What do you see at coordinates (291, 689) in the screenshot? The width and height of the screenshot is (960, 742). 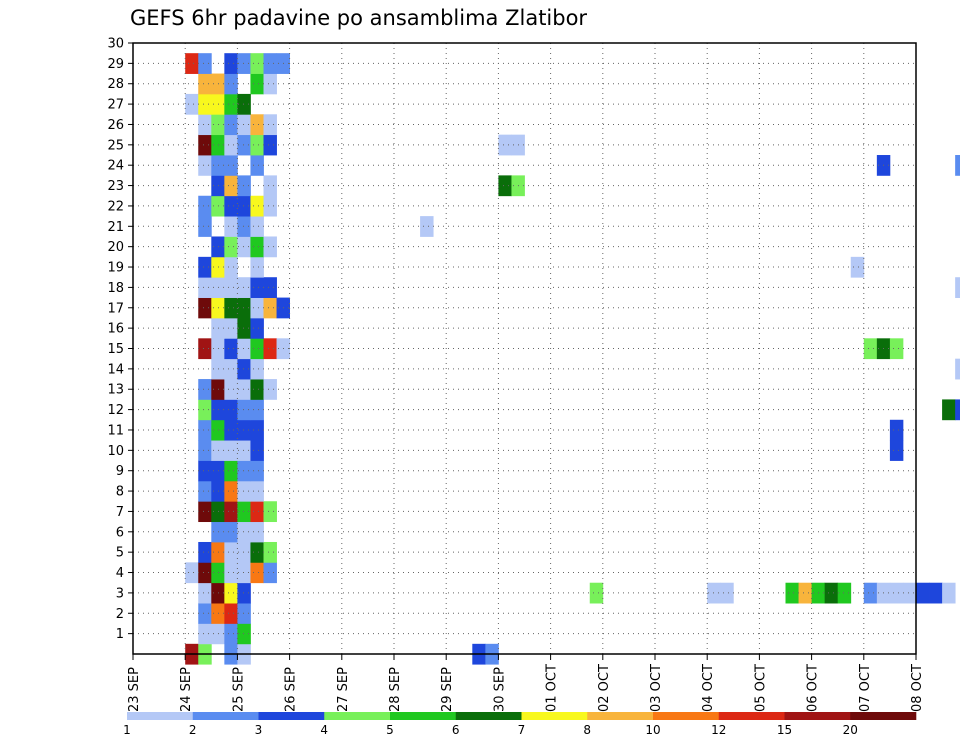 I see `x-tick-label: 26 SEP` at bounding box center [291, 689].